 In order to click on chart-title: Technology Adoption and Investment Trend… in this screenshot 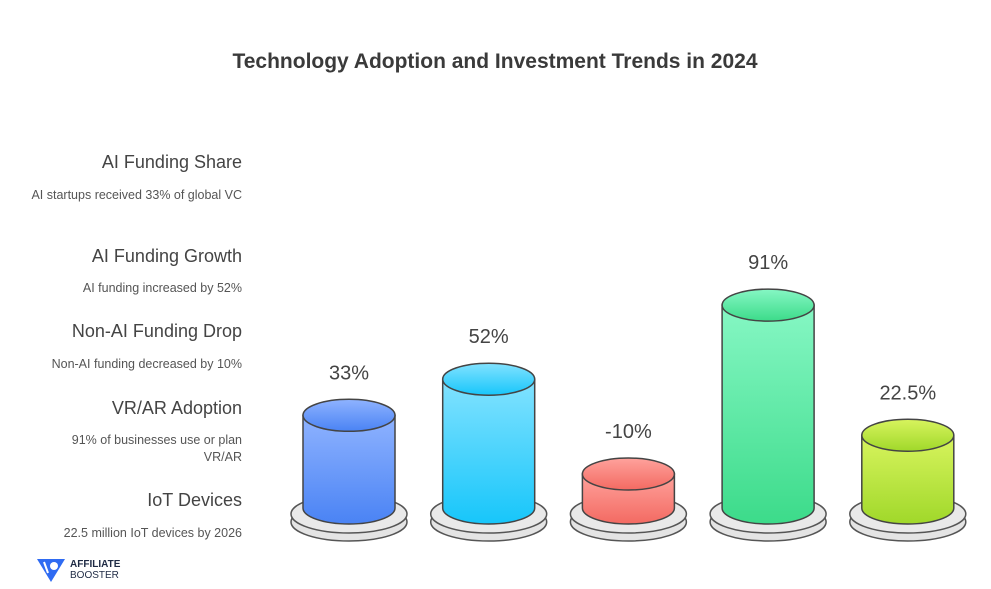, I will do `click(495, 61)`.